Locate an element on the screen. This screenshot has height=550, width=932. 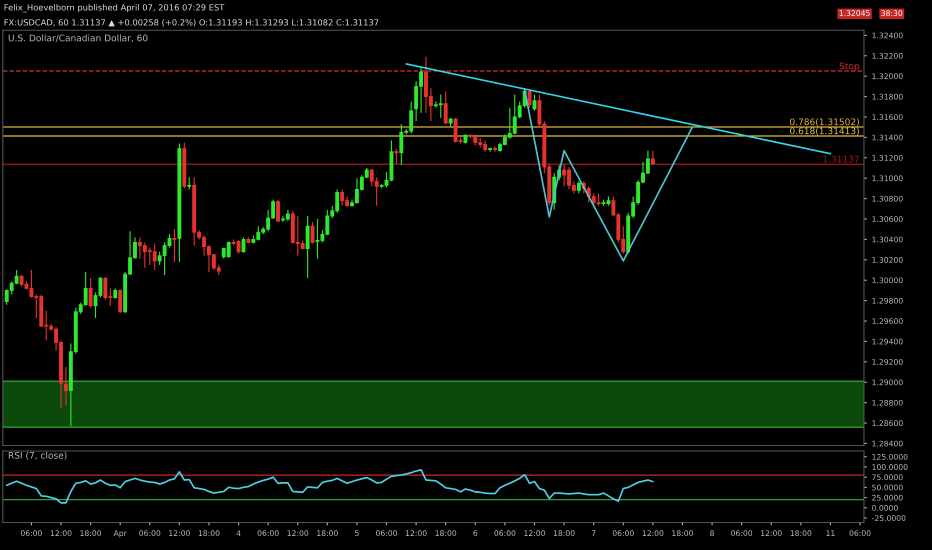
ref-line-label: 1.31137 is located at coordinates (841, 159).